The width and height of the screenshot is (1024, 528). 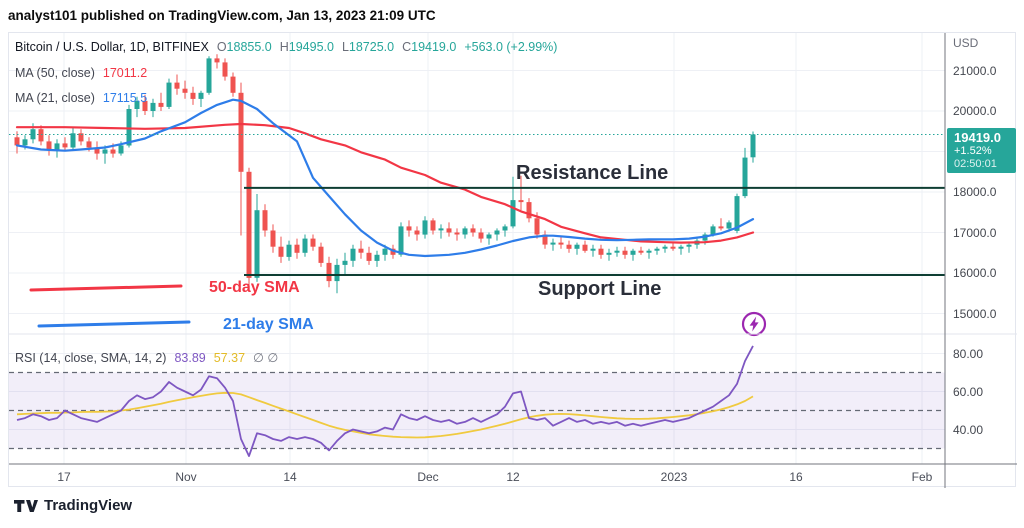 What do you see at coordinates (254, 287) in the screenshot?
I see `sma50-annotation-label: 50-day SMA` at bounding box center [254, 287].